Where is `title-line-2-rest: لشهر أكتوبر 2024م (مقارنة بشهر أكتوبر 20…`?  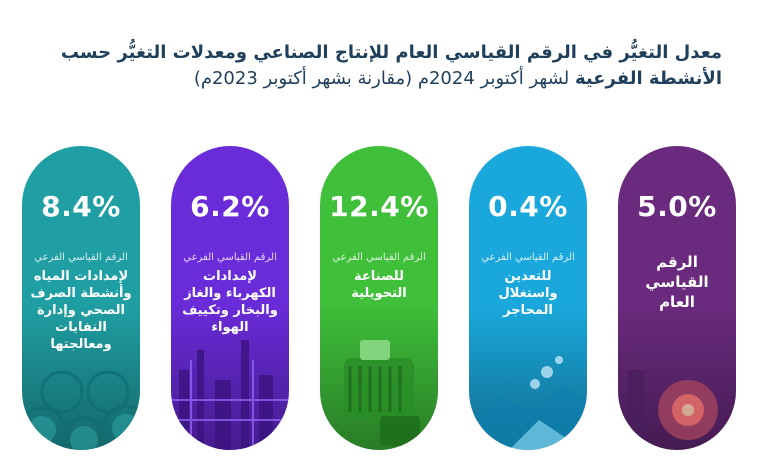 title-line-2-rest: لشهر أكتوبر 2024م (مقارنة بشهر أكتوبر 20… is located at coordinates (384, 78).